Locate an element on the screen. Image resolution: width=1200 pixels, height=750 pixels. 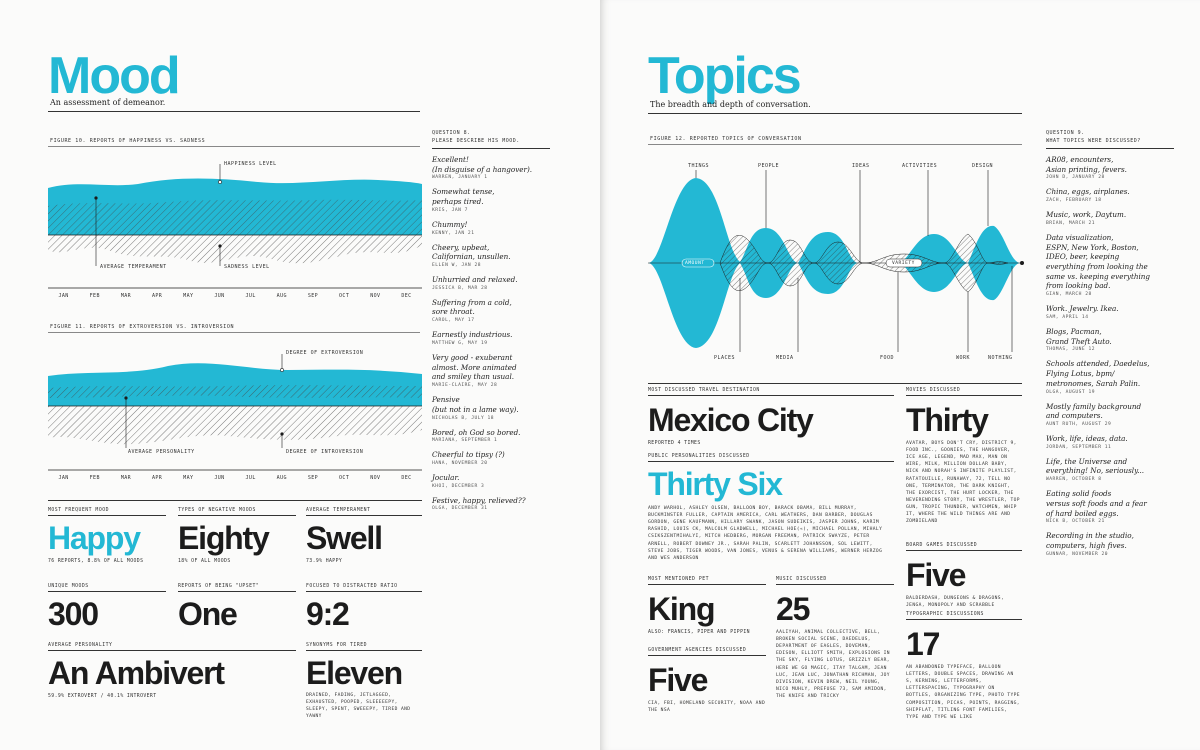
answer-item: Earnestly industrious. Matthew G, May 19 is located at coordinates (491, 338).